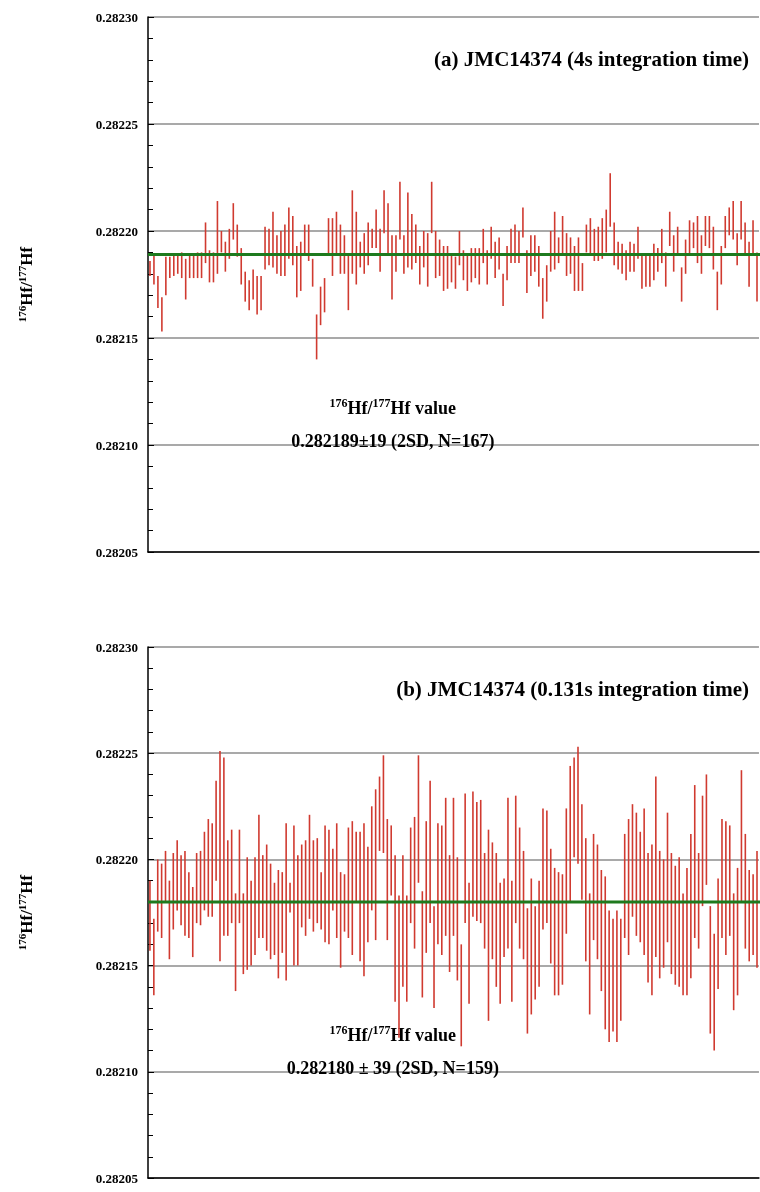 The height and width of the screenshot is (1192, 760). Describe the element at coordinates (393, 441) in the screenshot. I see `annotation: 0.282189±19 (2SD, N=167)` at that location.